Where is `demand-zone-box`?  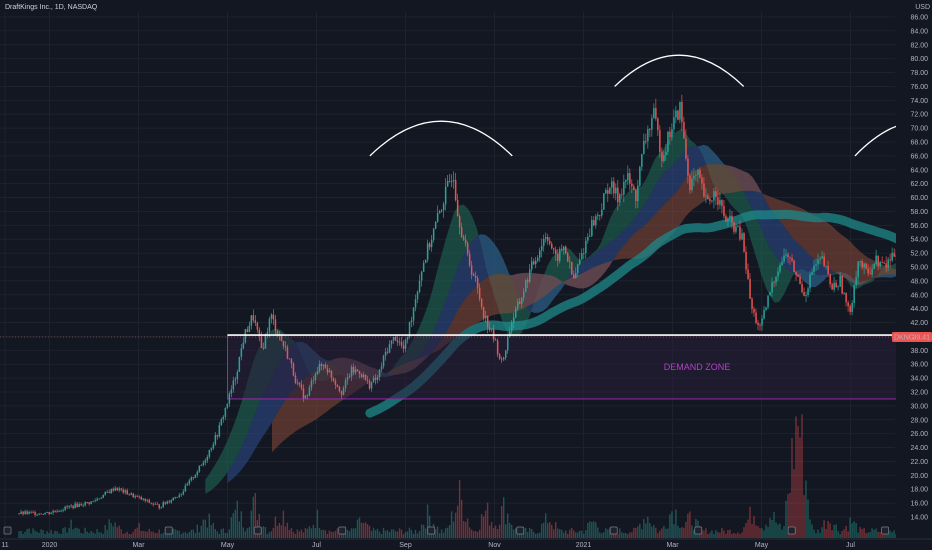
demand-zone-box is located at coordinates (579, 367).